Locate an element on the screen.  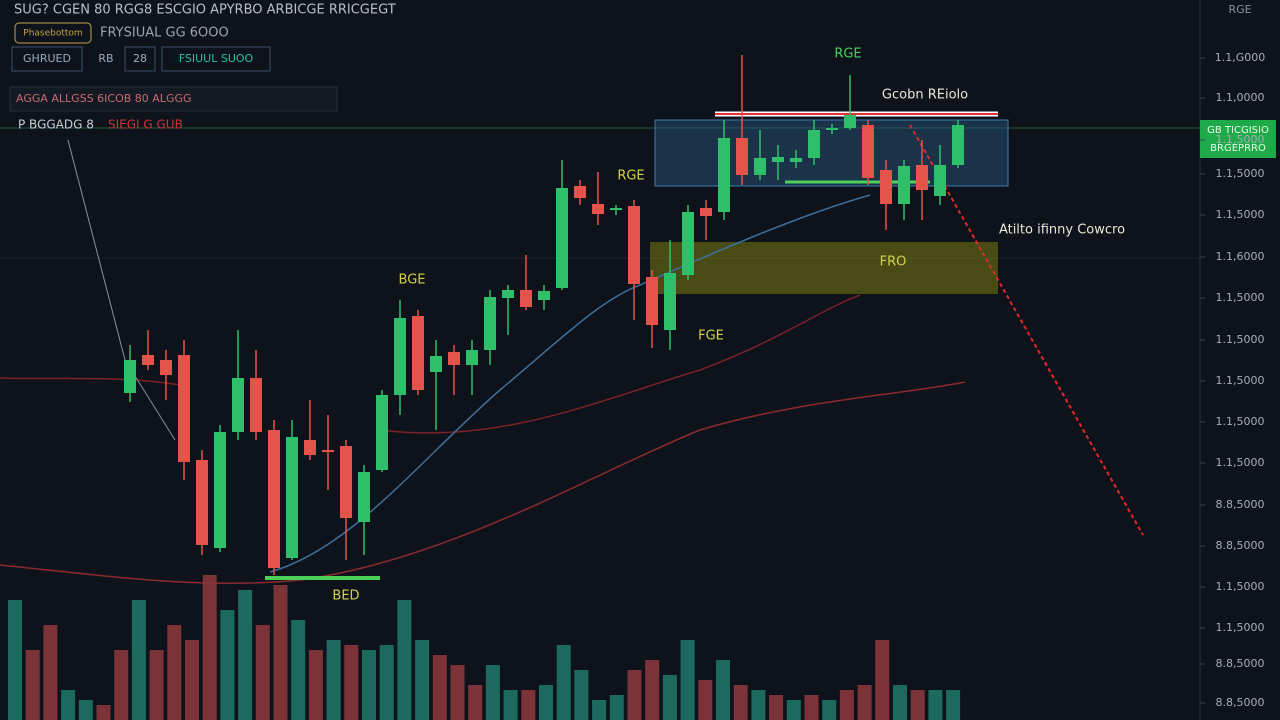
y-tick-label: 1.1,G000 is located at coordinates (1240, 57).